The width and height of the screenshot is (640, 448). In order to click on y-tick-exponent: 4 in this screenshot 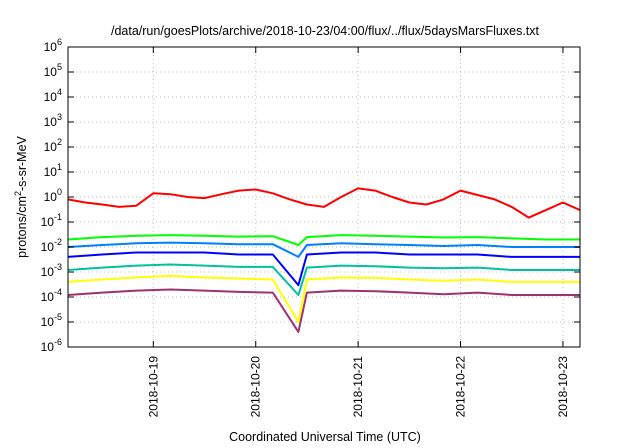, I will do `click(59, 92)`.